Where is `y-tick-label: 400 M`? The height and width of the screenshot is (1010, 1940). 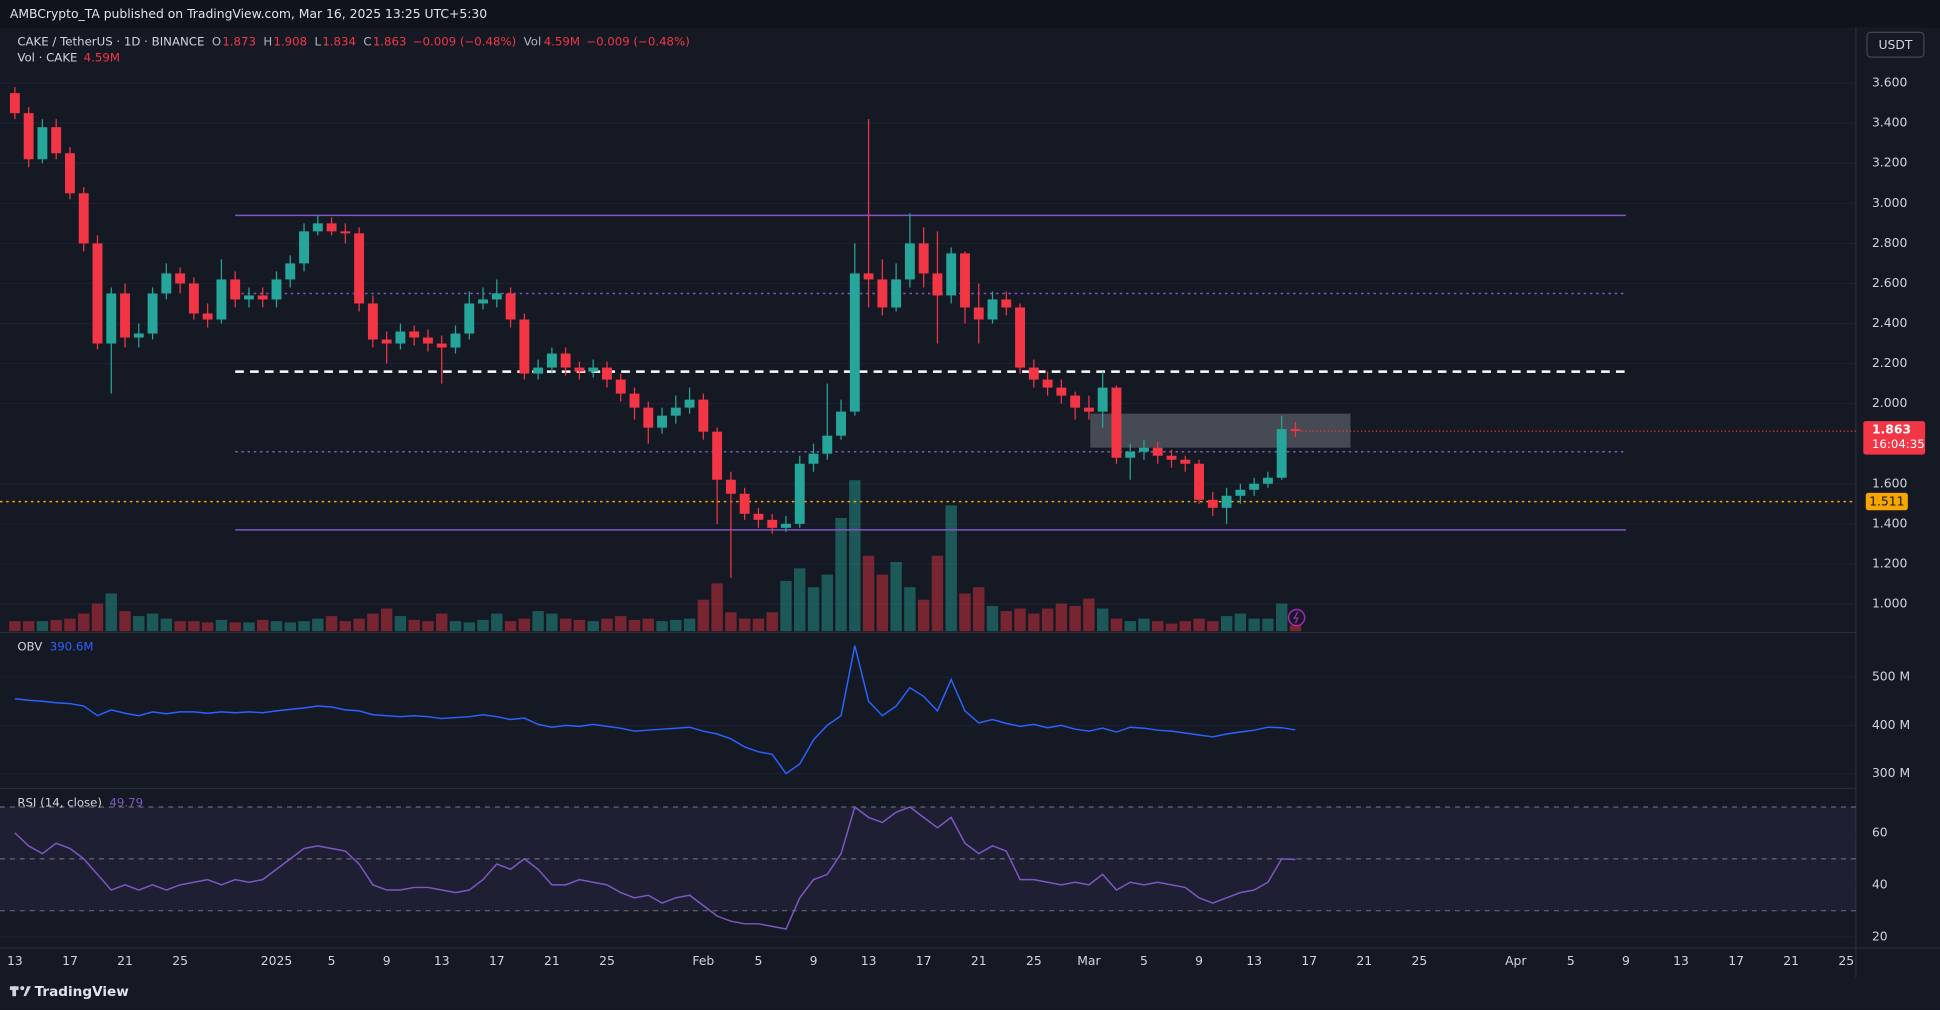 y-tick-label: 400 M is located at coordinates (1891, 725).